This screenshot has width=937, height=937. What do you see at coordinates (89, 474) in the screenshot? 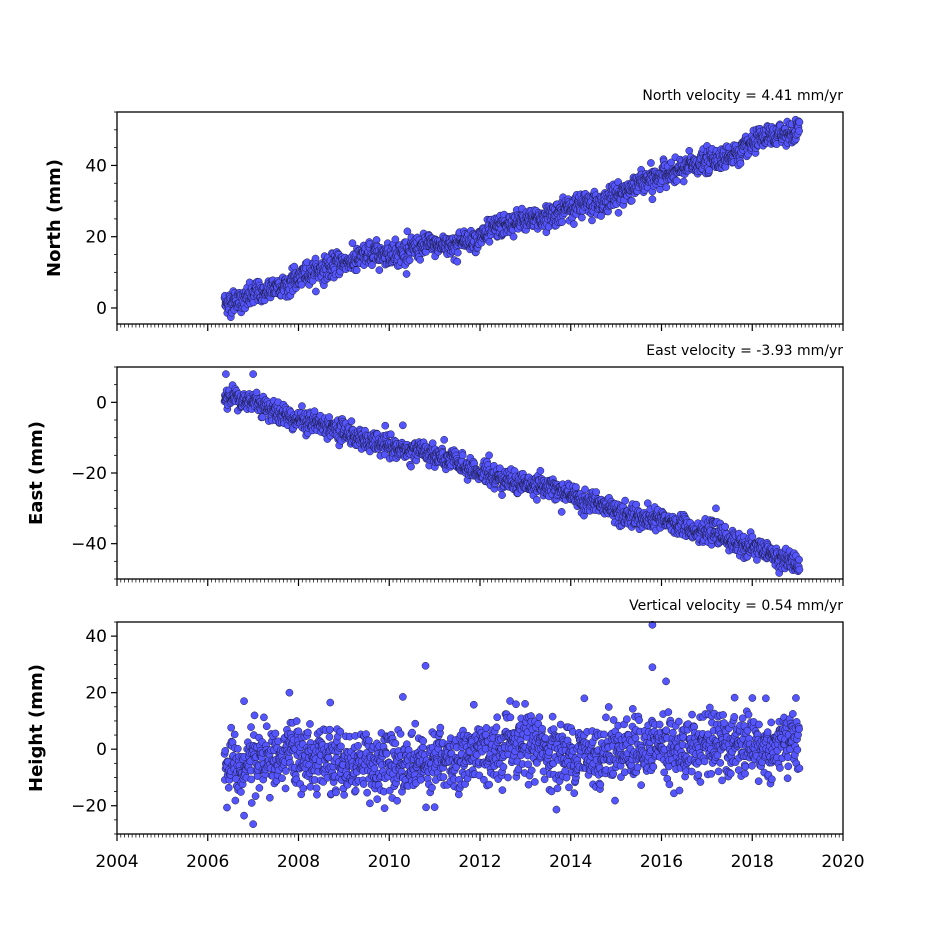
I see `y-tick-label: −20` at bounding box center [89, 474].